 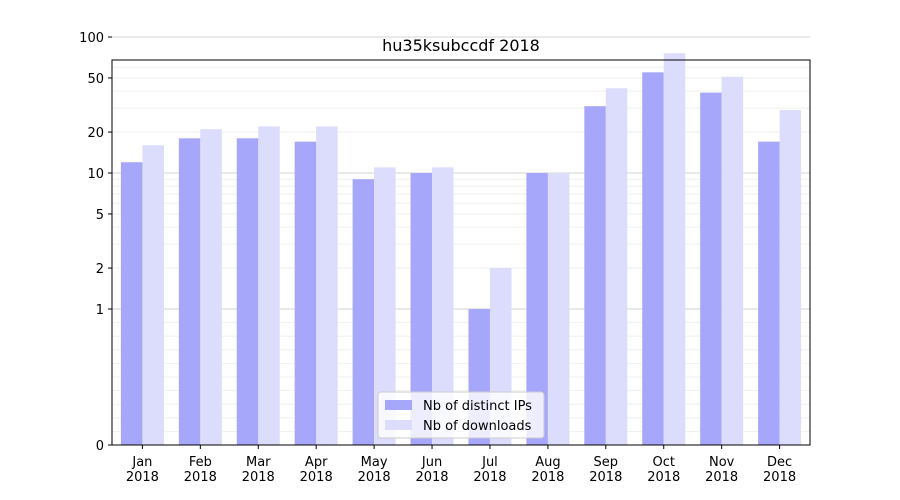 What do you see at coordinates (374, 462) in the screenshot?
I see `x-tick-label: May` at bounding box center [374, 462].